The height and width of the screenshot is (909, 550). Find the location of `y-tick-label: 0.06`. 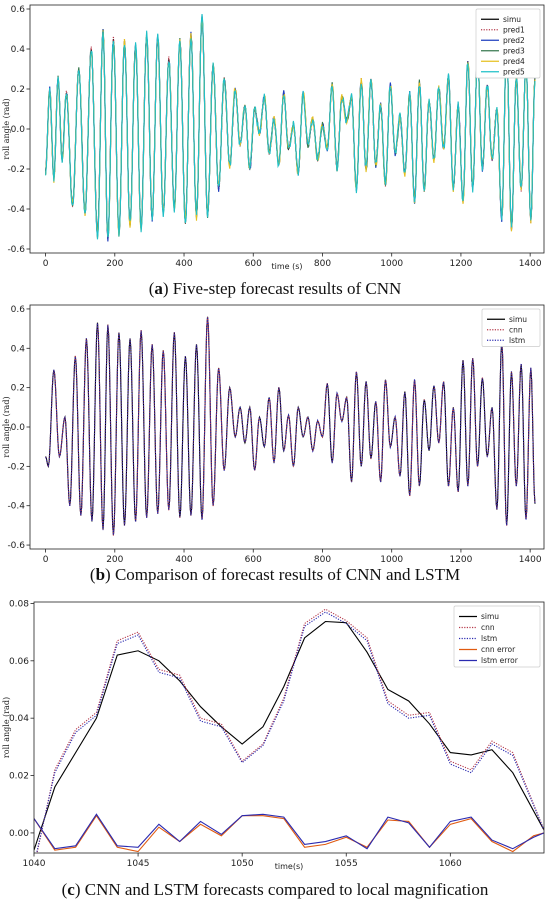

y-tick-label: 0.06 is located at coordinates (19, 662).